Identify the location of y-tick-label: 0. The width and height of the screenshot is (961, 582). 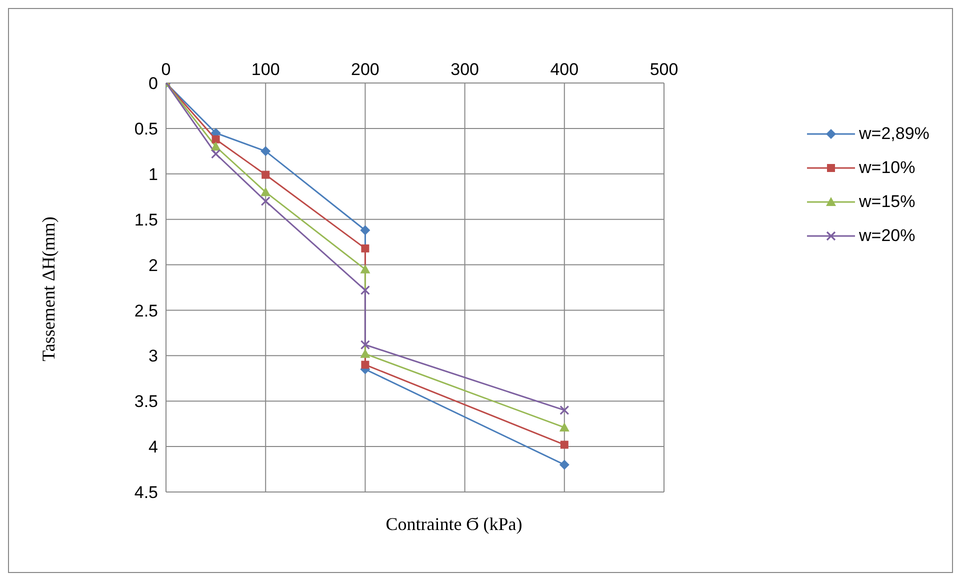
(153, 84).